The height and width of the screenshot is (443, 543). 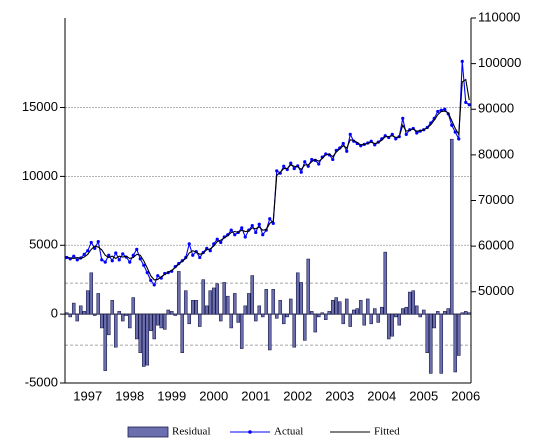 I want to click on y2-tick-label: 80000, so click(x=496, y=153).